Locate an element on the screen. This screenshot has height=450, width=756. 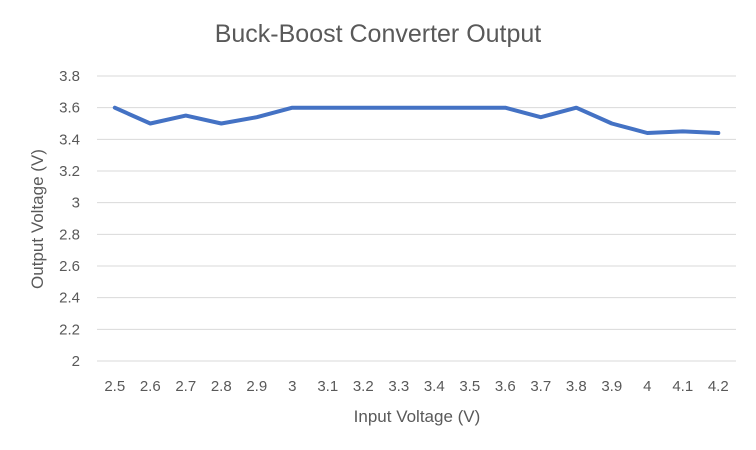
y-tick-label: 3.2 is located at coordinates (69, 171).